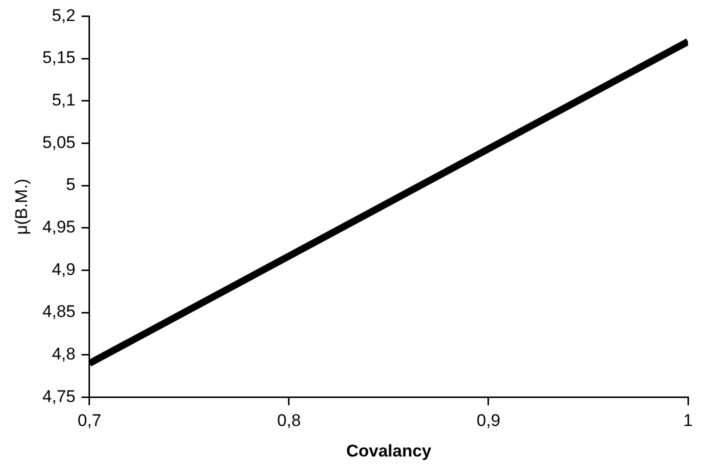 Image resolution: width=702 pixels, height=470 pixels. What do you see at coordinates (289, 420) in the screenshot?
I see `x-tick-label: 0,8` at bounding box center [289, 420].